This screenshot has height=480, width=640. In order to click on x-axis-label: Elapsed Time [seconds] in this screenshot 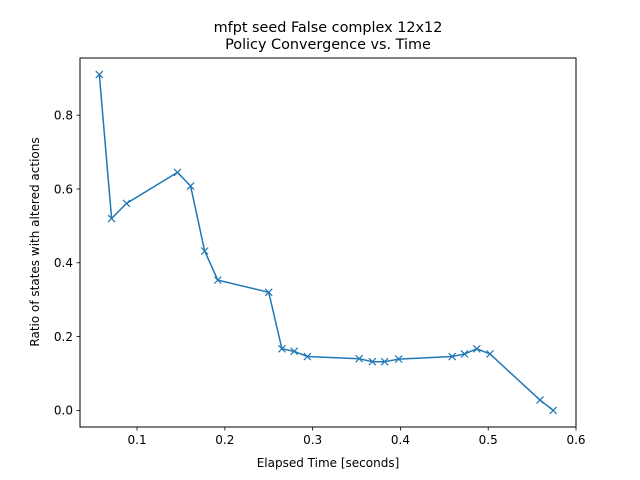, I will do `click(328, 463)`.